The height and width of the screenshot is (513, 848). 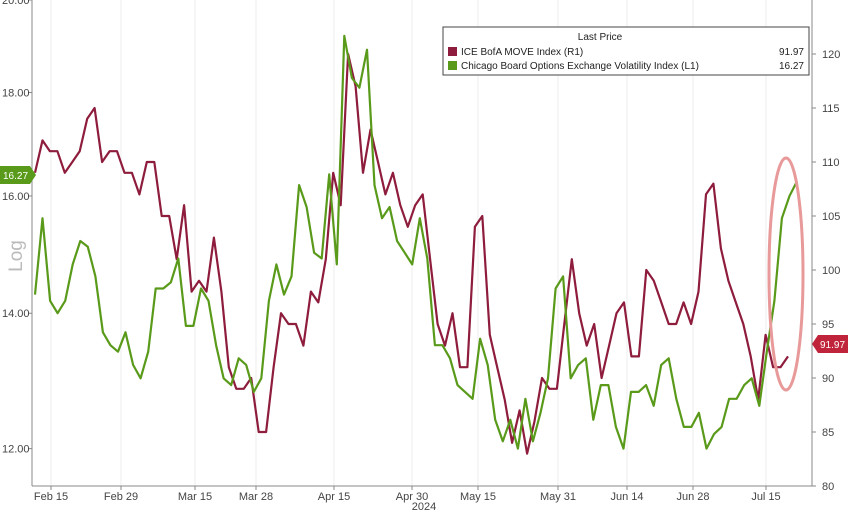 I want to click on legend-value-vix: 16.27, so click(x=791, y=66).